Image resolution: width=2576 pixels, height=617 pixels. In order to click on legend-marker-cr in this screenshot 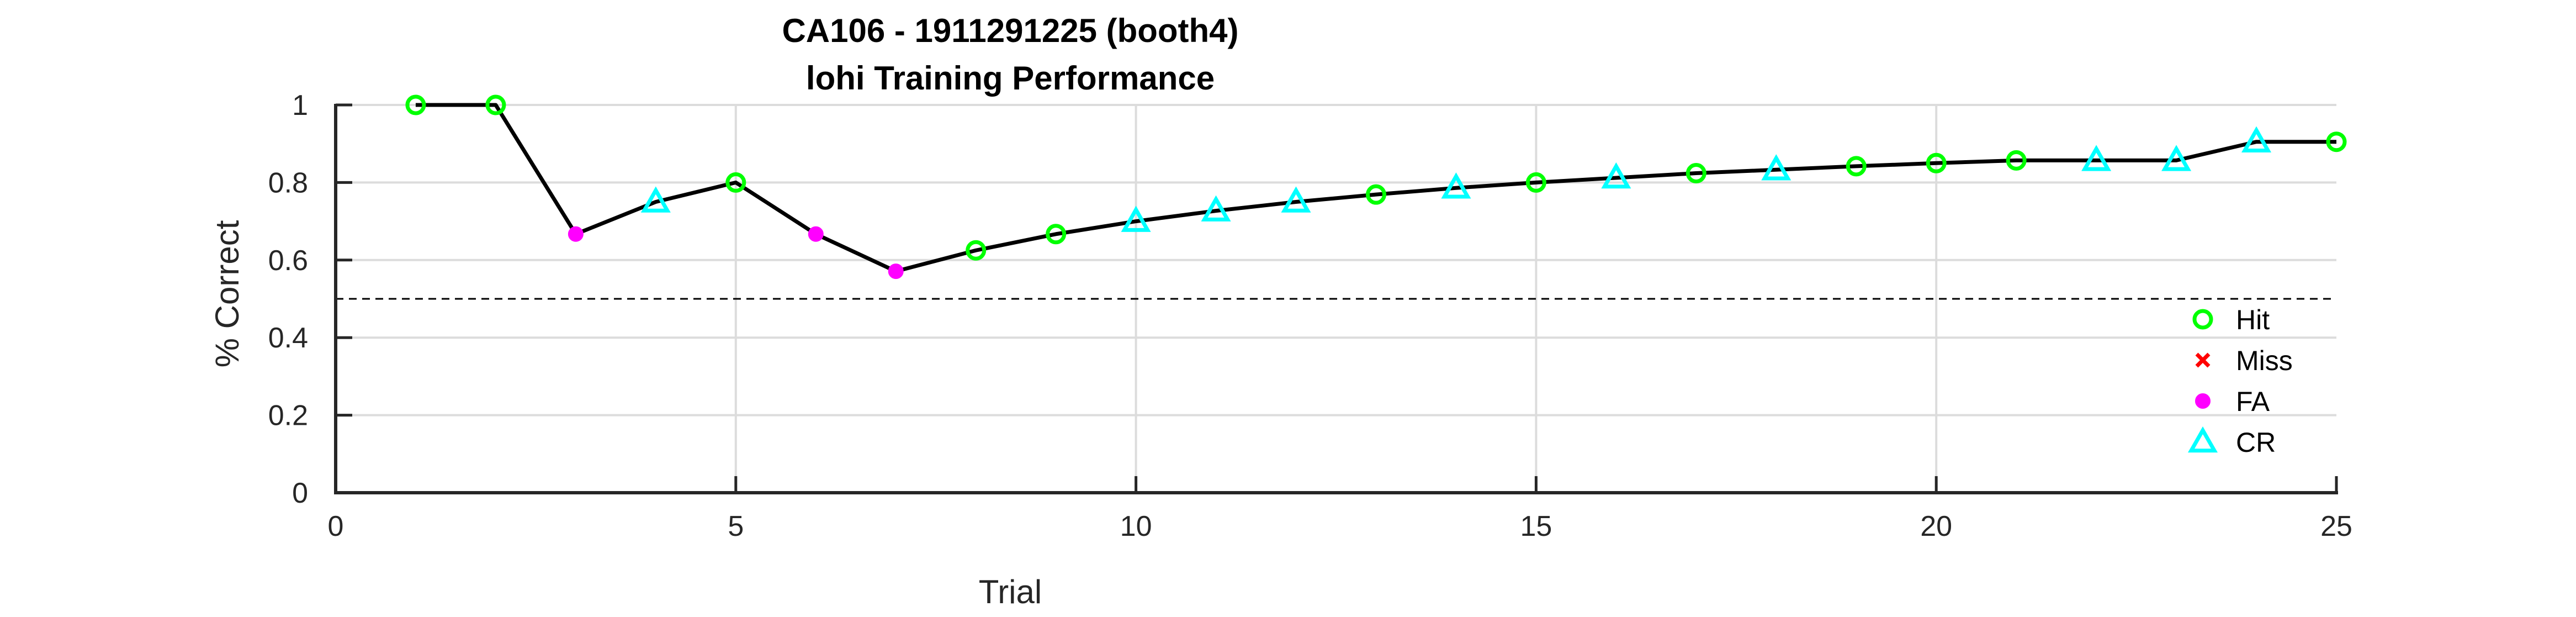, I will do `click(2202, 440)`.